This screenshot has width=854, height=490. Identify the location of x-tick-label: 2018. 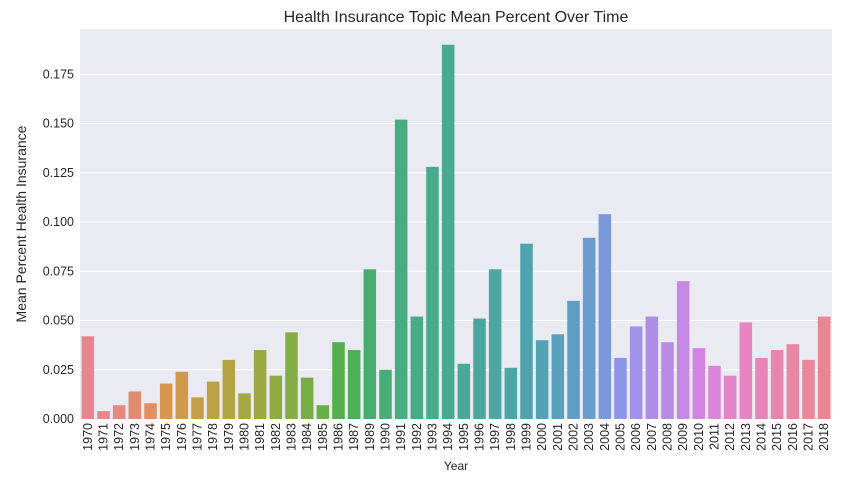
(824, 437).